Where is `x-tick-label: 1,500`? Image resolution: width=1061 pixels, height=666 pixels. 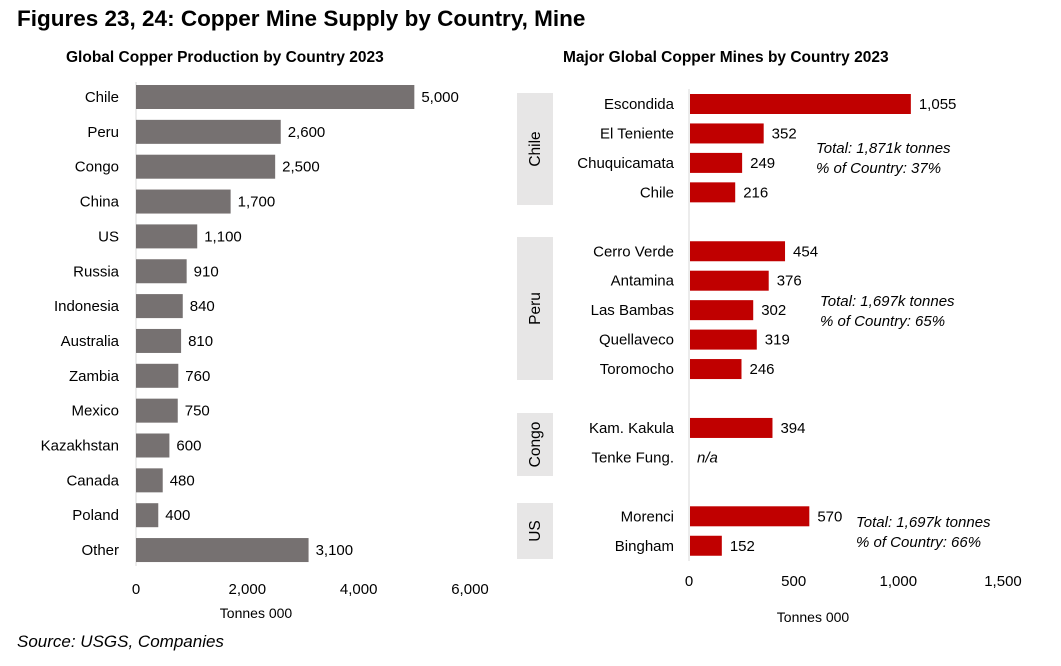 x-tick-label: 1,500 is located at coordinates (1003, 581).